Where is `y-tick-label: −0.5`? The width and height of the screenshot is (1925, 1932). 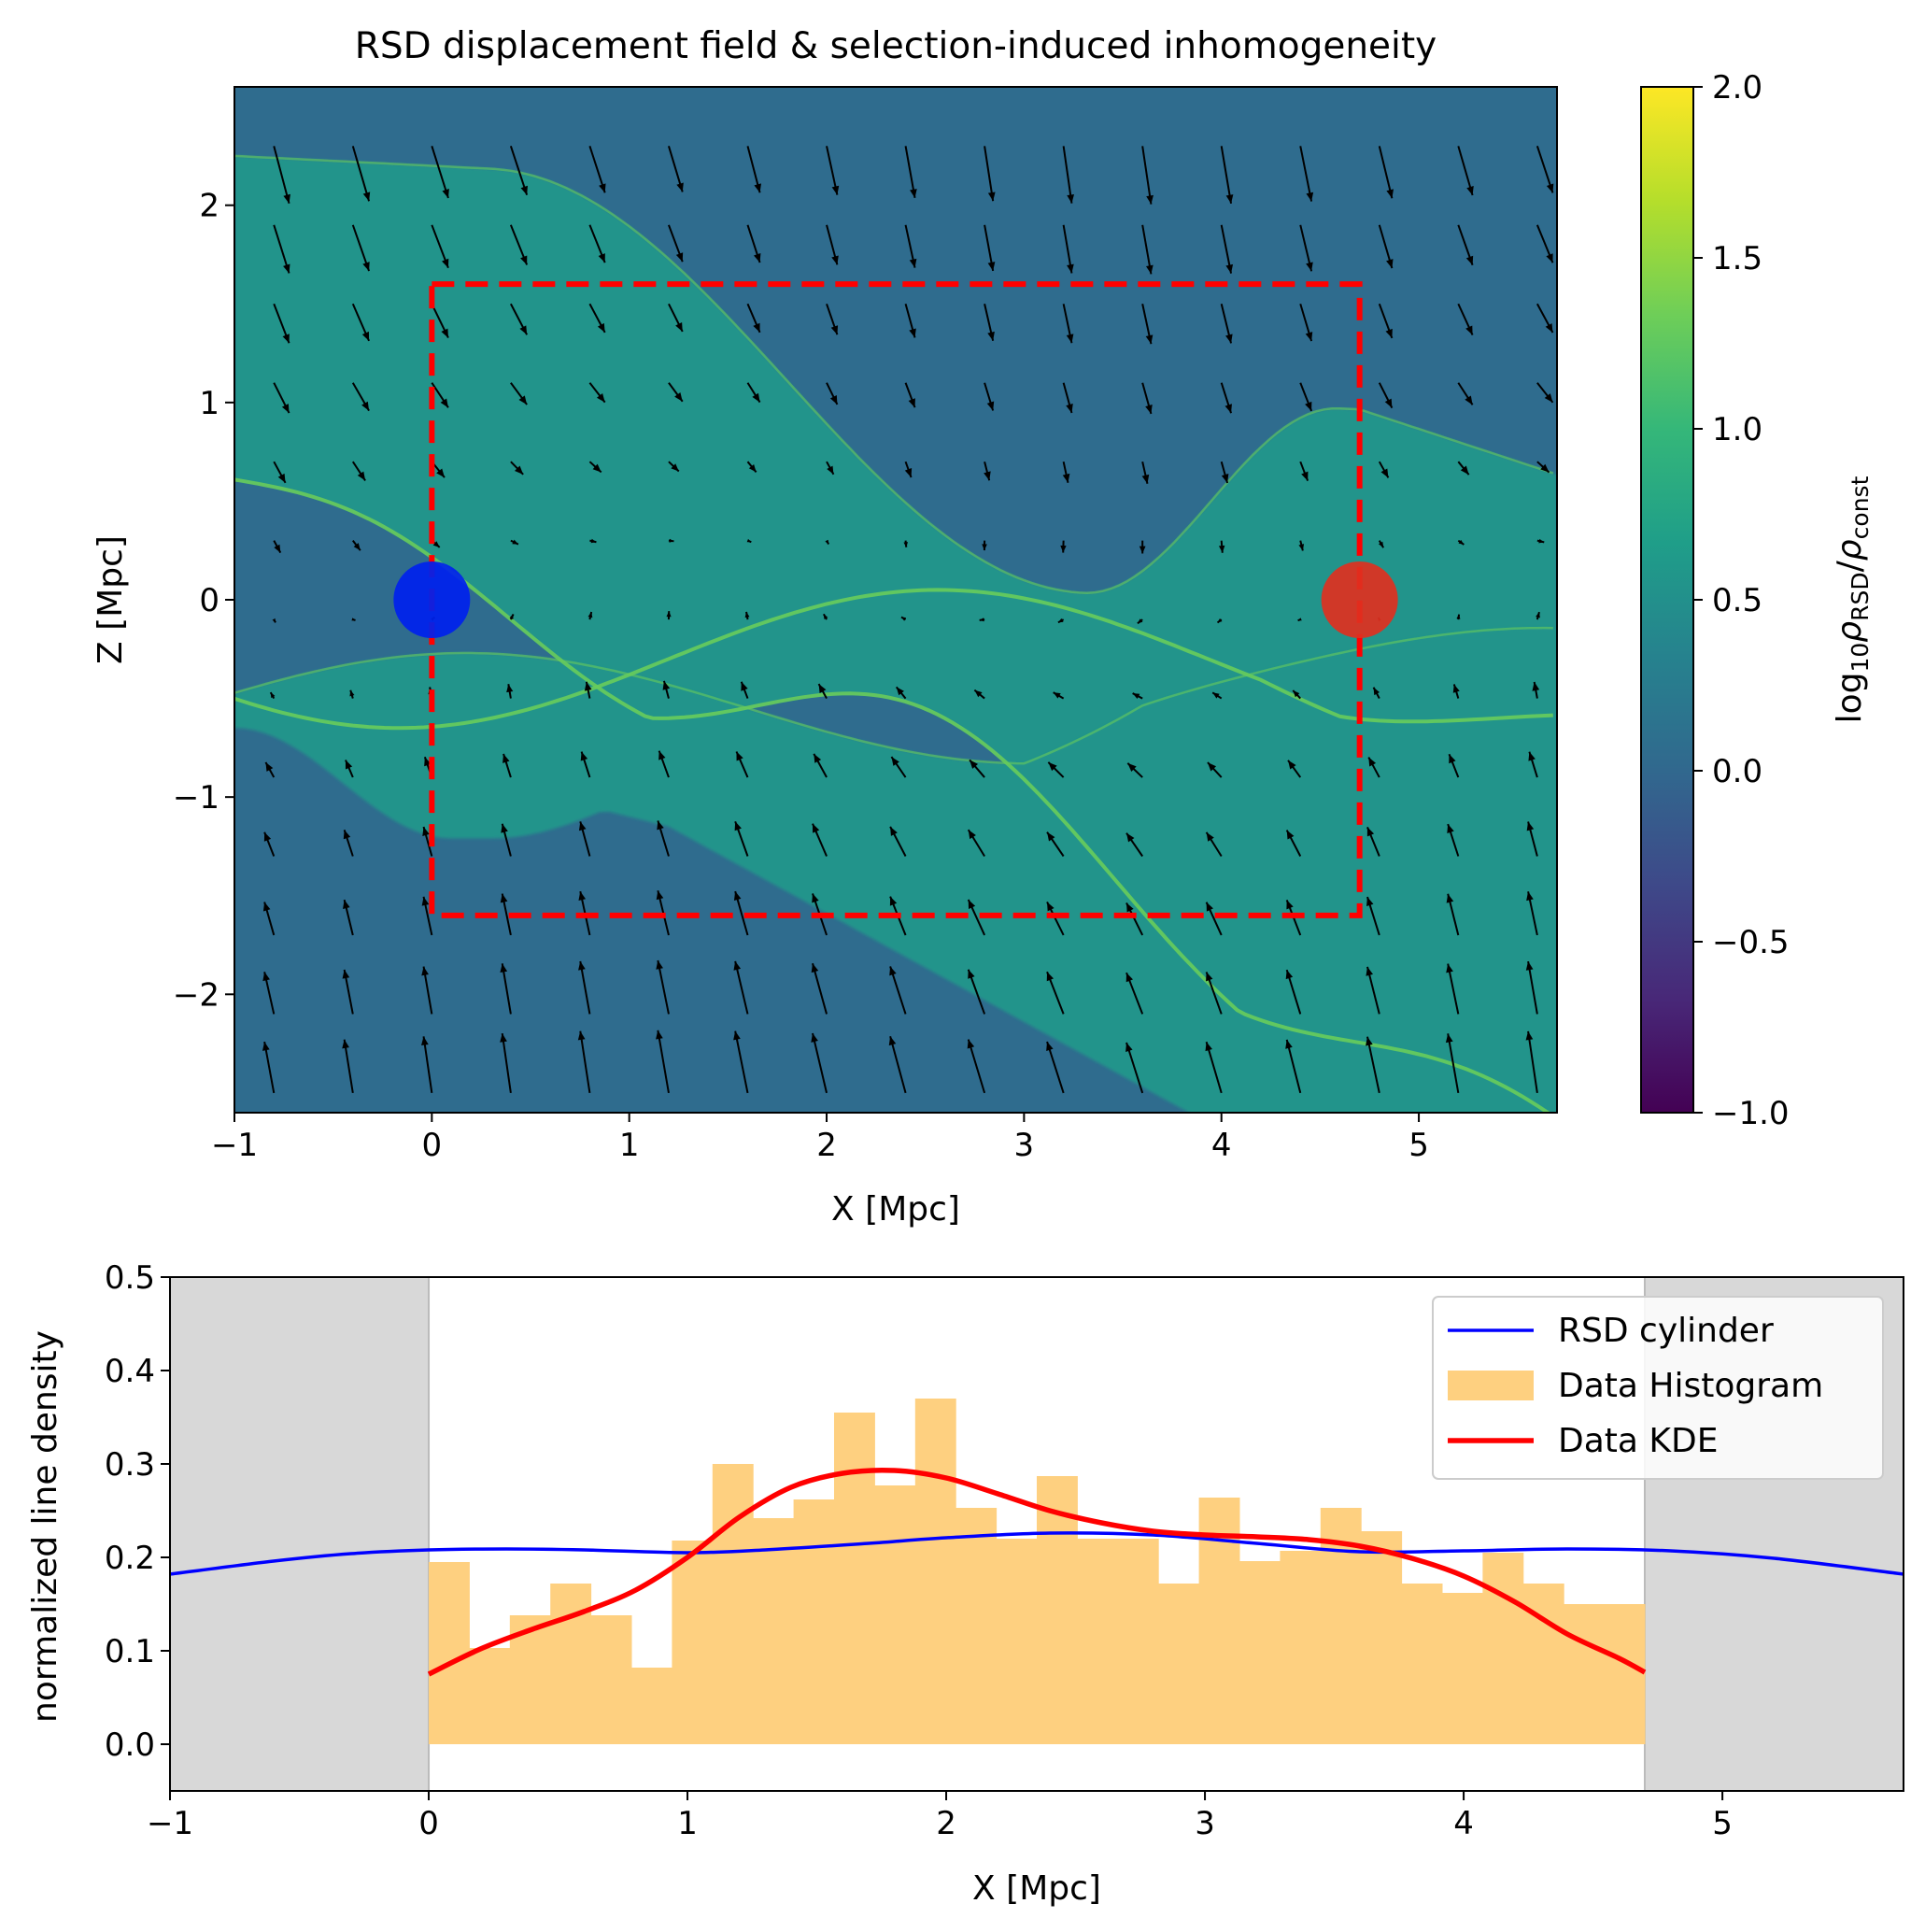
y-tick-label: −0.5 is located at coordinates (1751, 942).